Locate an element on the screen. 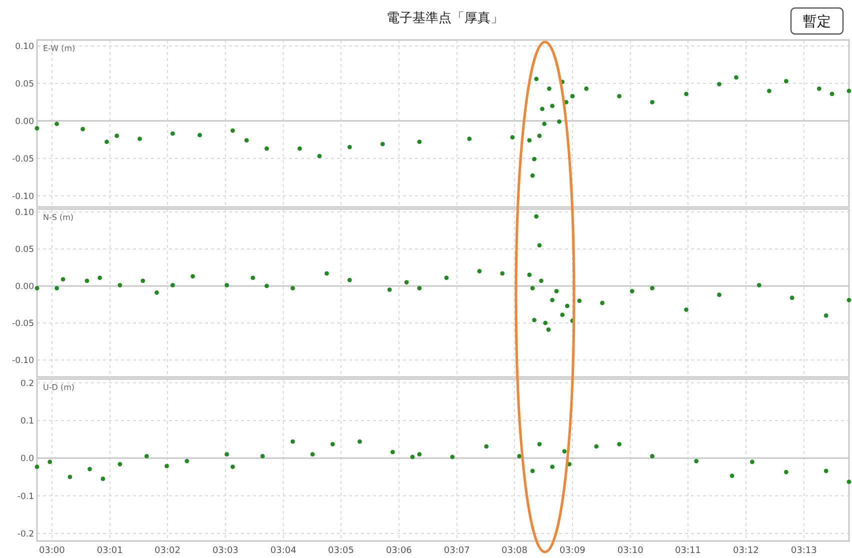  x-tick-label: 03:03 is located at coordinates (225, 551).